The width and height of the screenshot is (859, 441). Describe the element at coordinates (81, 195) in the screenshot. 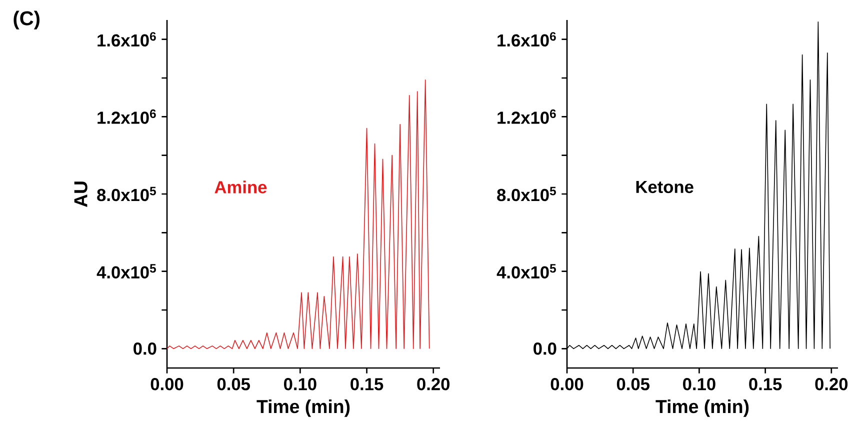

I see `y-axis-title: AU` at that location.